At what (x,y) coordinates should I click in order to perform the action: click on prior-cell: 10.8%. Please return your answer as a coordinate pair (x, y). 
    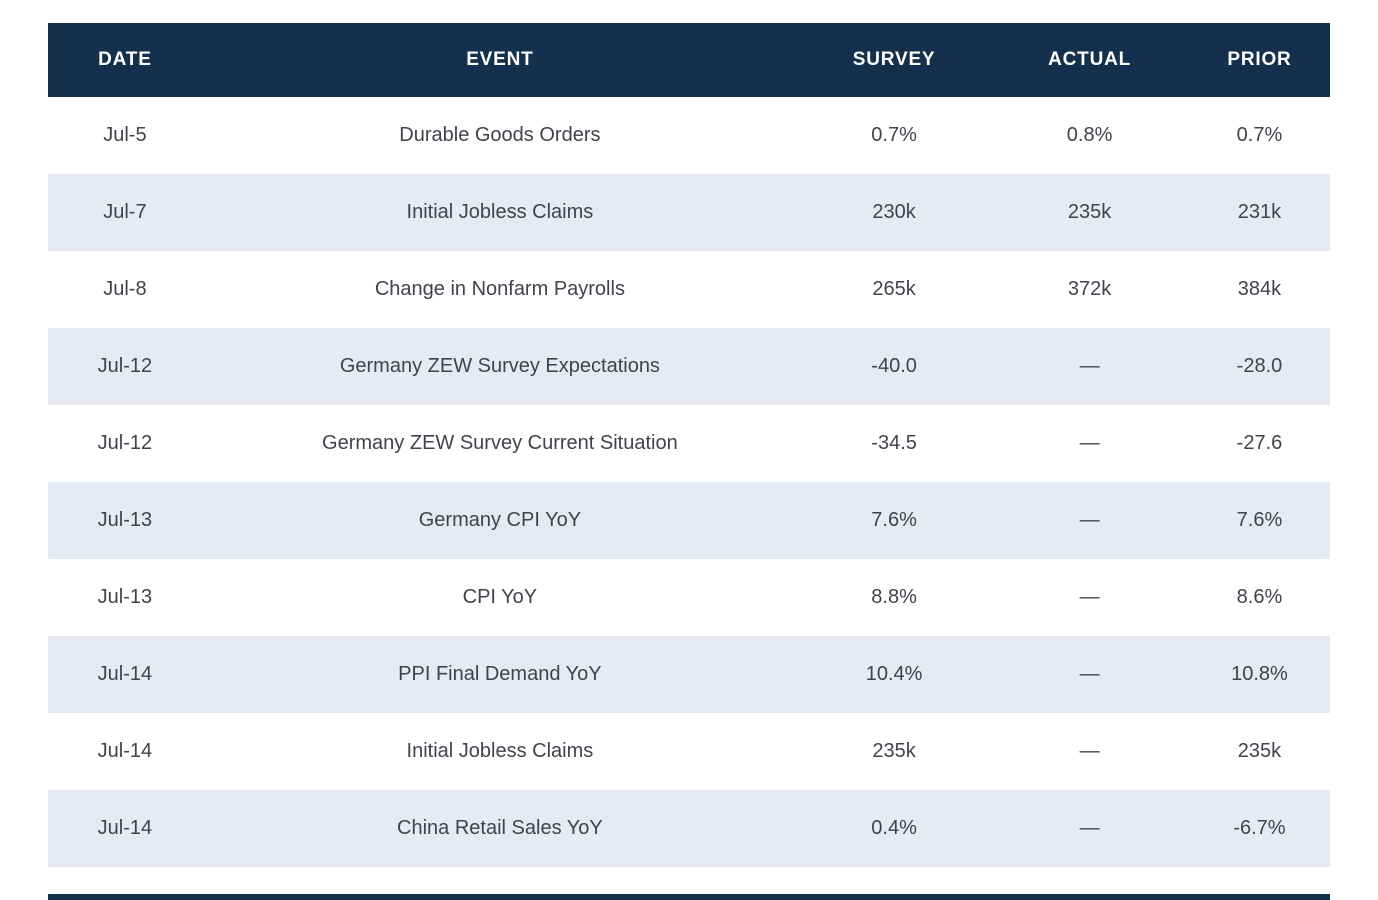
    Looking at the image, I should click on (1259, 674).